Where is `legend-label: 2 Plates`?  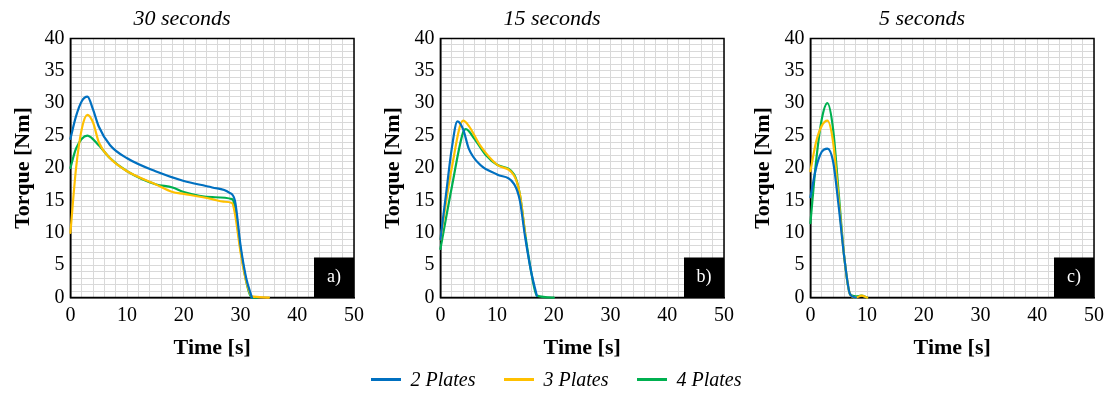
legend-label: 2 Plates is located at coordinates (443, 379).